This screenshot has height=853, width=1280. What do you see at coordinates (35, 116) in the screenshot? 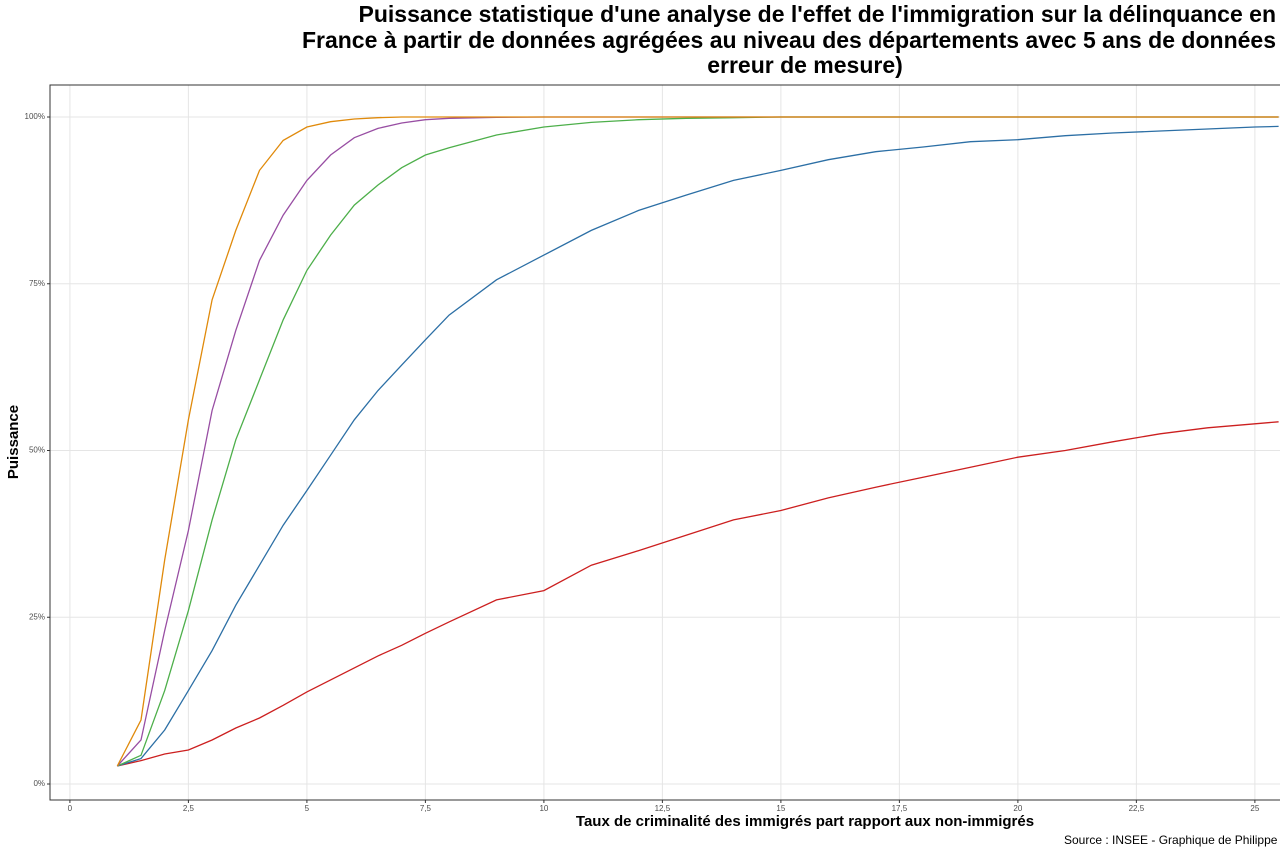
I see `y-tick-label: 100%` at bounding box center [35, 116].